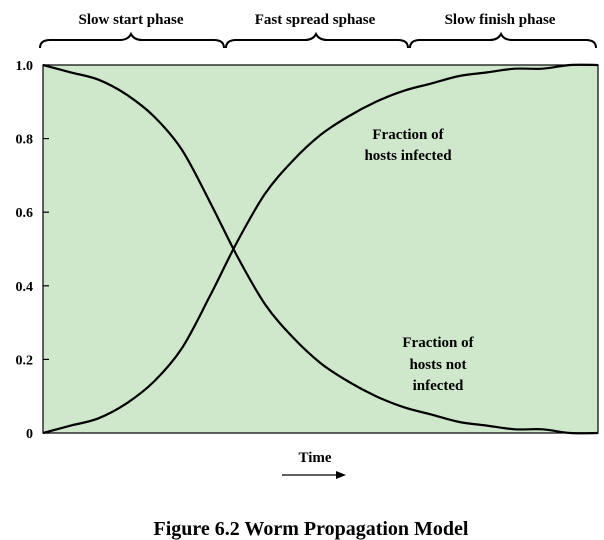 This screenshot has width=604, height=540. Describe the element at coordinates (408, 135) in the screenshot. I see `annotation-infected-line-1: Fraction of` at that location.